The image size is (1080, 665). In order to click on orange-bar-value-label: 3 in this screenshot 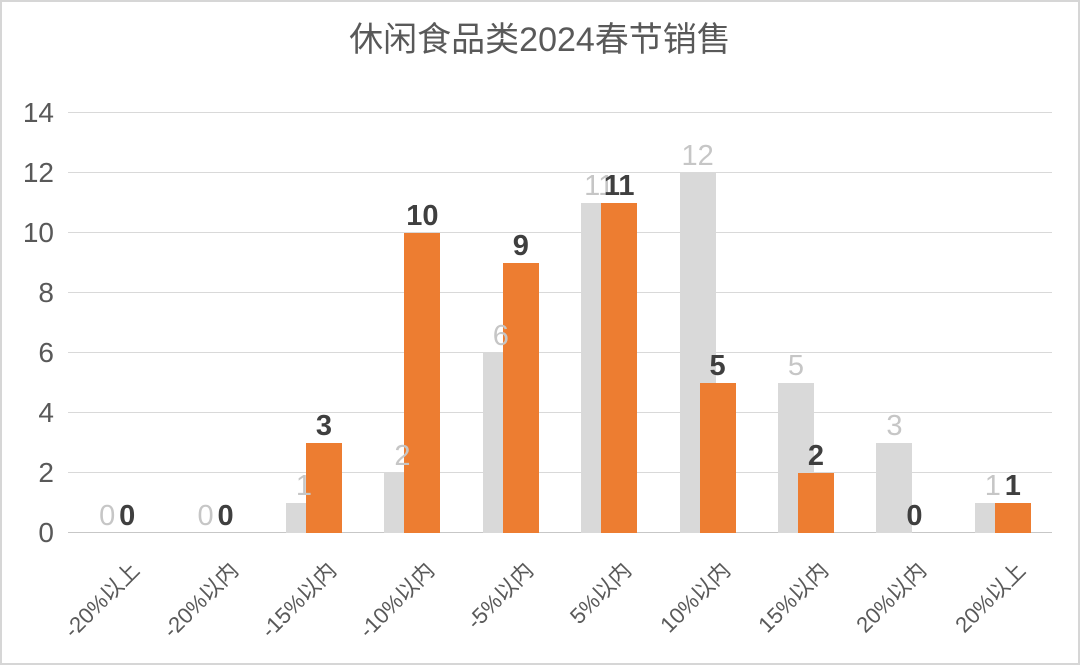, I will do `click(324, 426)`.